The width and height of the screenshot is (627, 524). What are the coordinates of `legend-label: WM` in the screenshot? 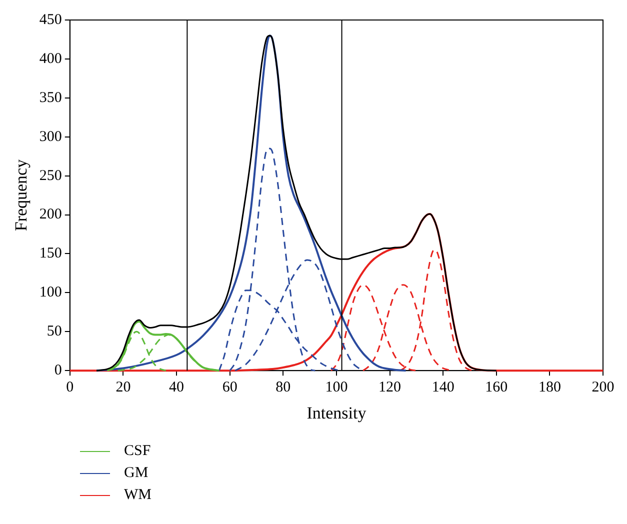 It's located at (138, 495).